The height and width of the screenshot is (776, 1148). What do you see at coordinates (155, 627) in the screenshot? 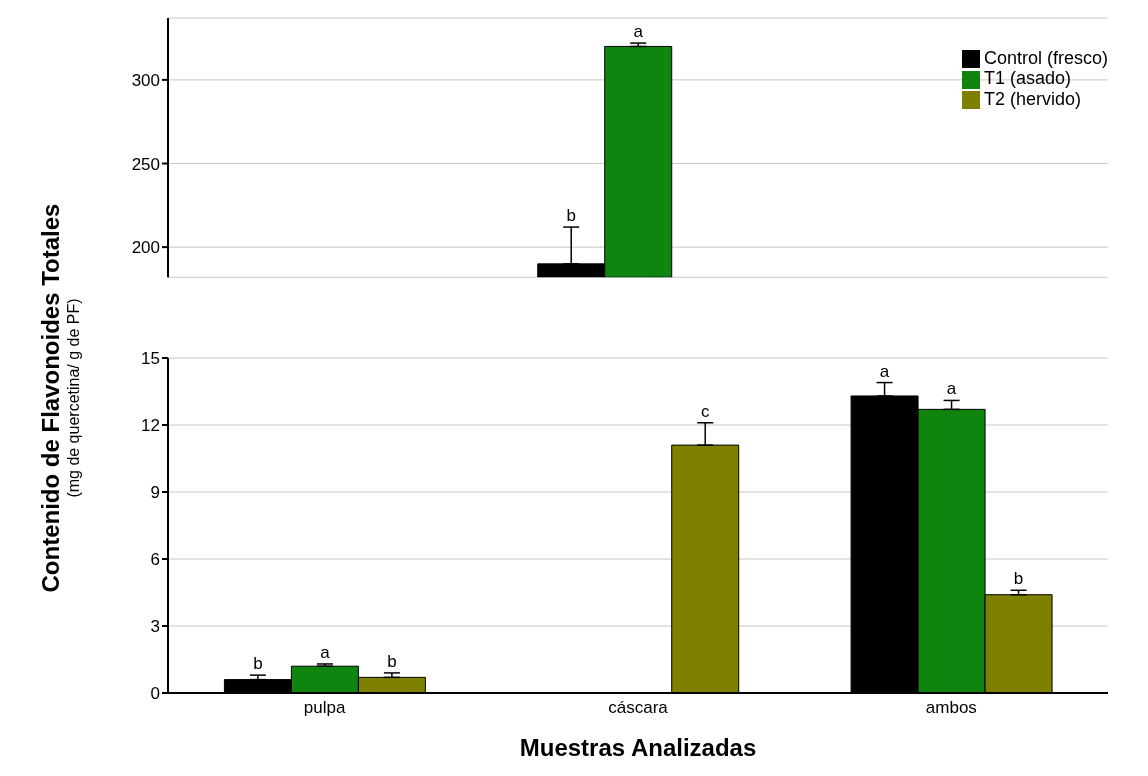
I see `y-tick-label: 3` at bounding box center [155, 627].